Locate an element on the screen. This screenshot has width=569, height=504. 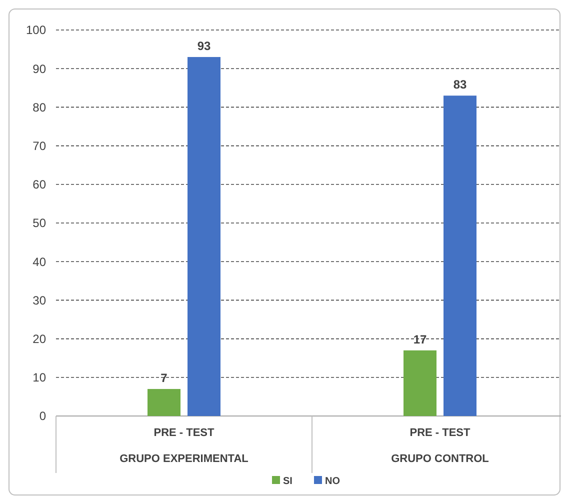
y-tick-label: 10 is located at coordinates (39, 377).